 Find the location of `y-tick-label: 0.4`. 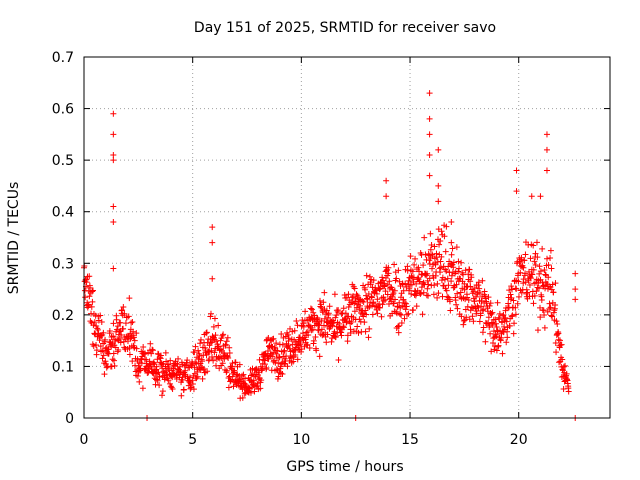

y-tick-label: 0.4 is located at coordinates (63, 213).